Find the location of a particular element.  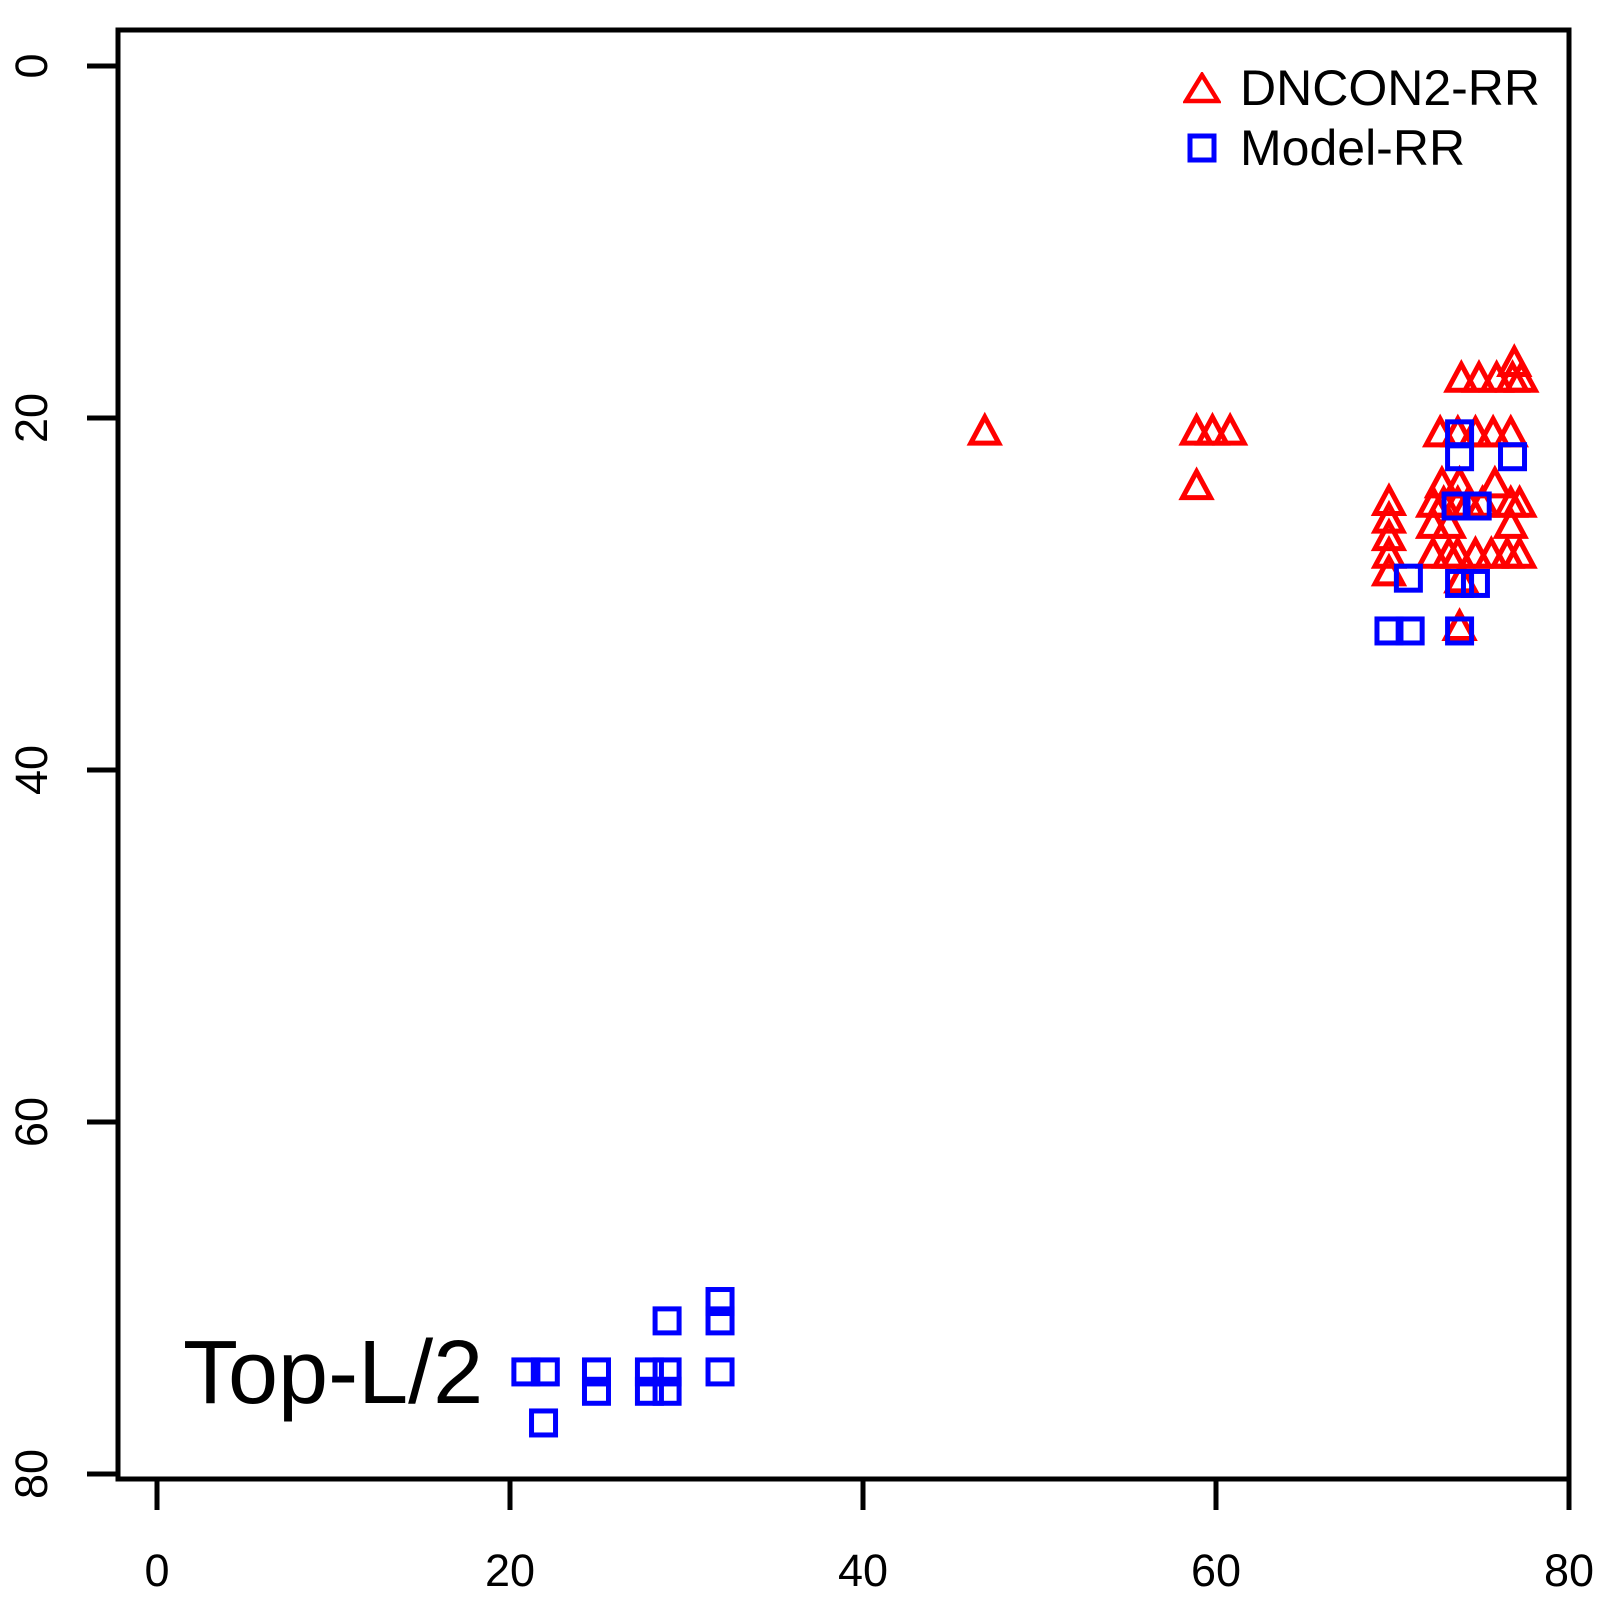

square-icon is located at coordinates (1202, 148).